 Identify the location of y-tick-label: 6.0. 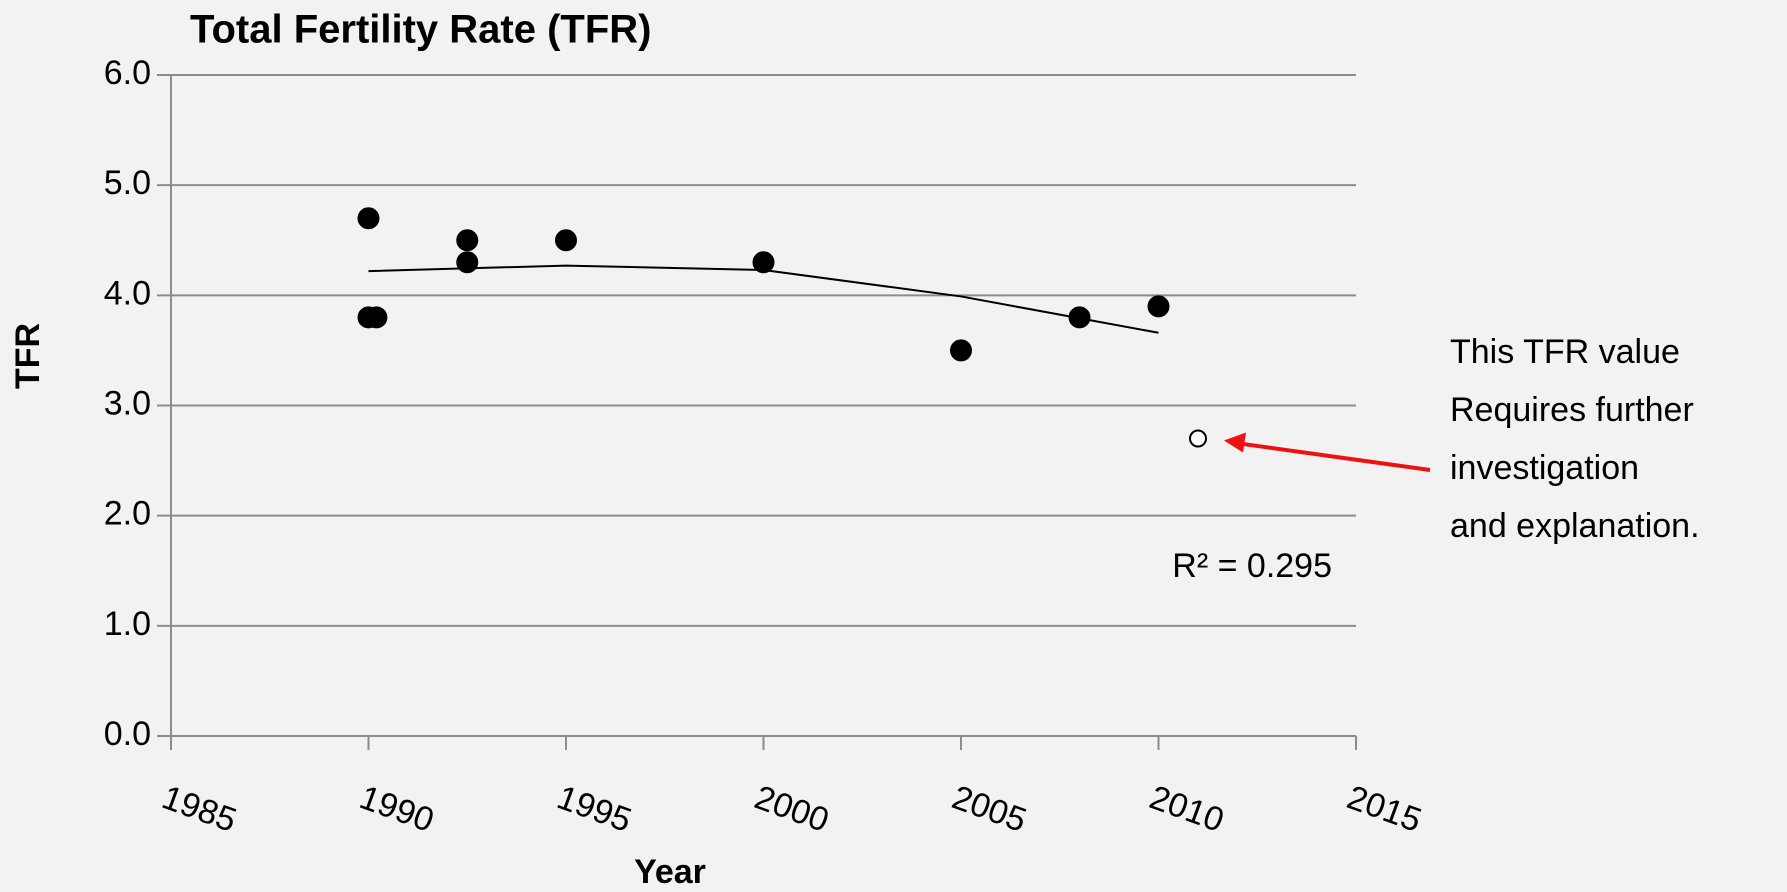
(127, 73).